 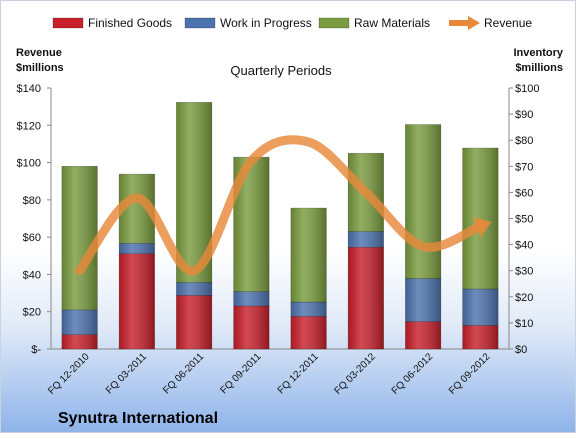 What do you see at coordinates (36, 350) in the screenshot?
I see `left-tick-label: $-` at bounding box center [36, 350].